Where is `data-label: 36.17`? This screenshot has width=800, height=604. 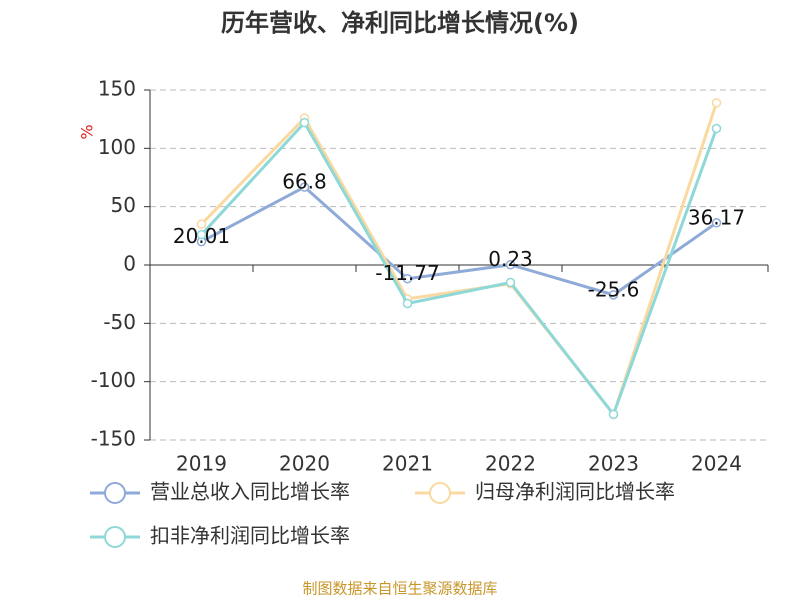
data-label: 36.17 is located at coordinates (716, 217).